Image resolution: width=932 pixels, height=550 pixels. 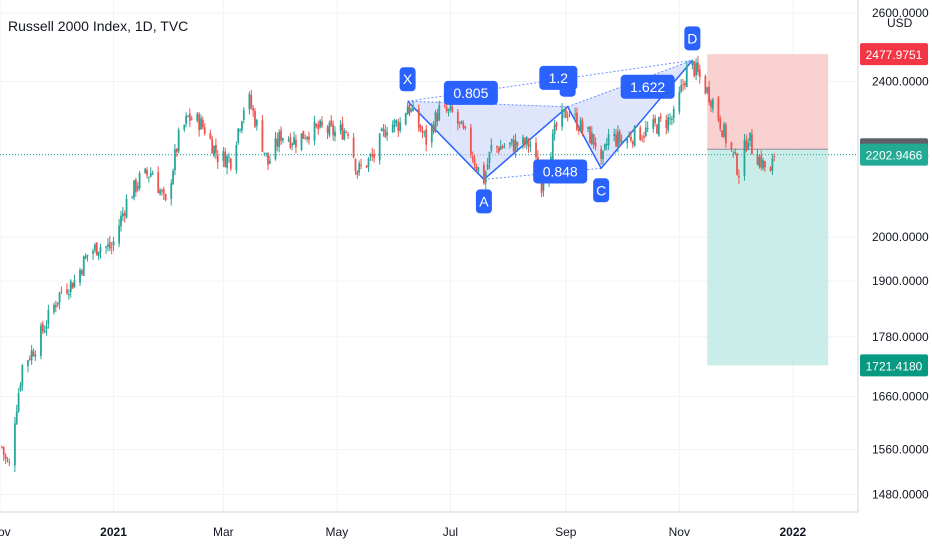 I want to click on pattern-point-c: C, so click(x=601, y=190).